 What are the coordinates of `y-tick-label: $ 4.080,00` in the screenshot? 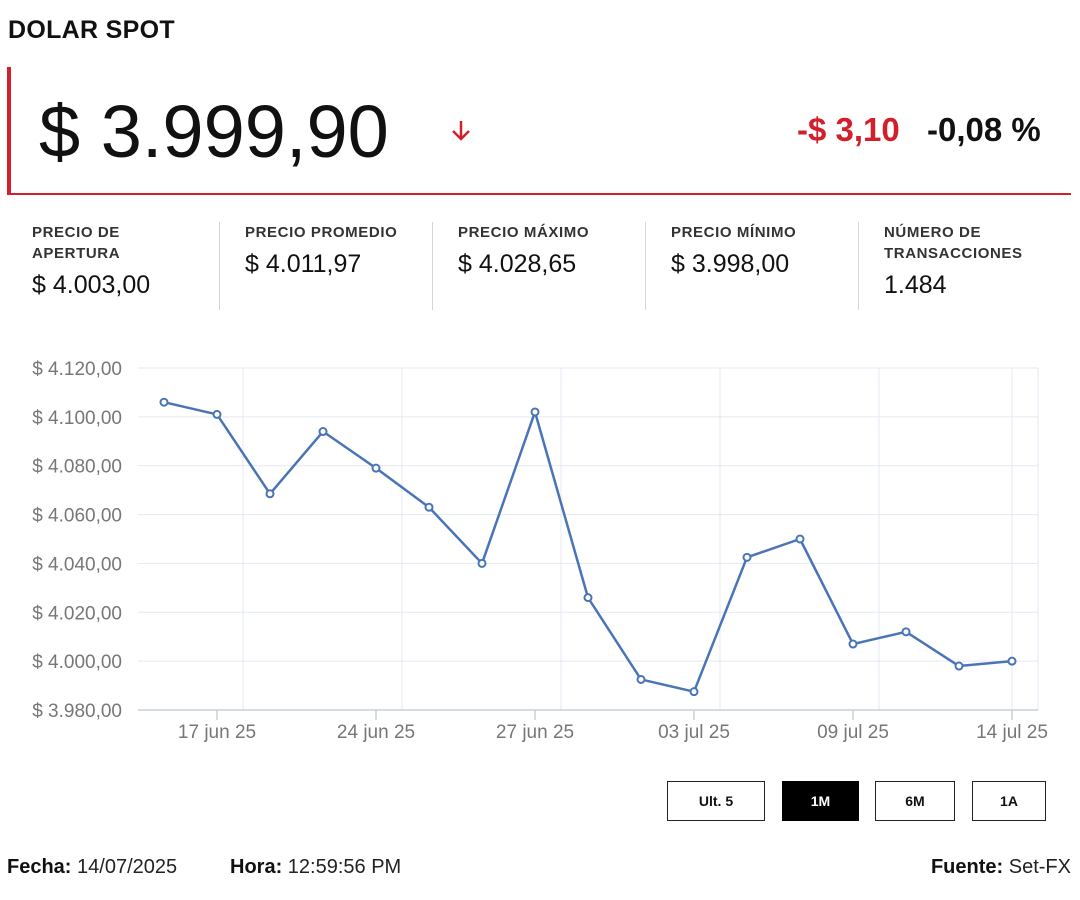 It's located at (77, 467).